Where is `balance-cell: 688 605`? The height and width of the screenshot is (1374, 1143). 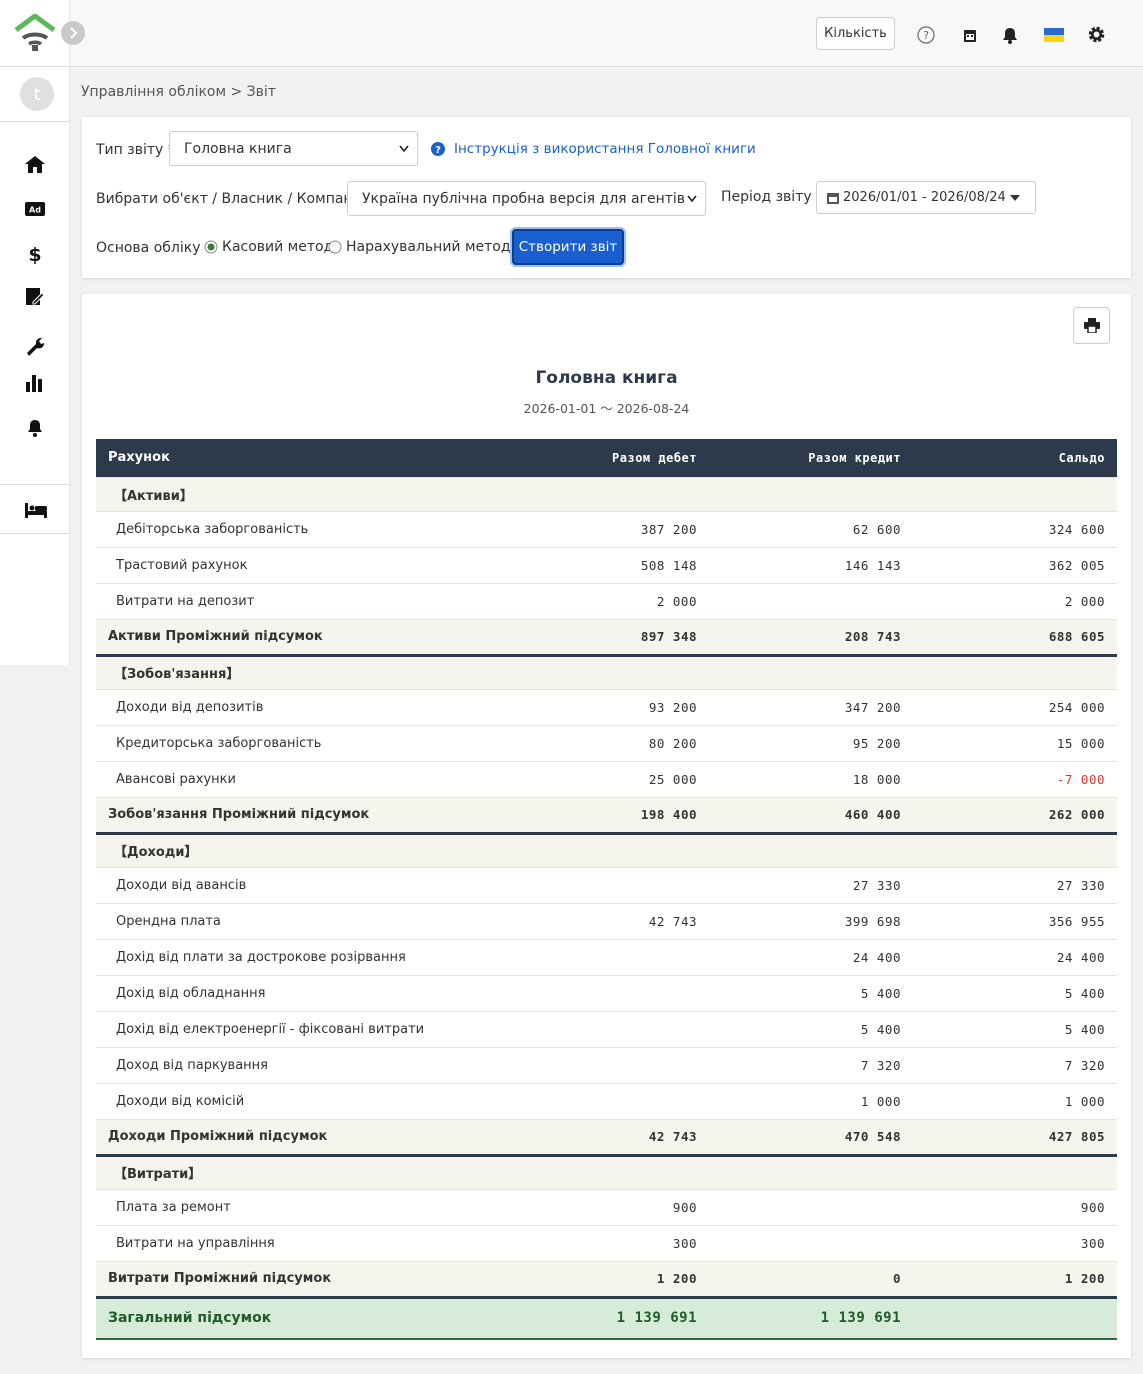
balance-cell: 688 605 is located at coordinates (1015, 638).